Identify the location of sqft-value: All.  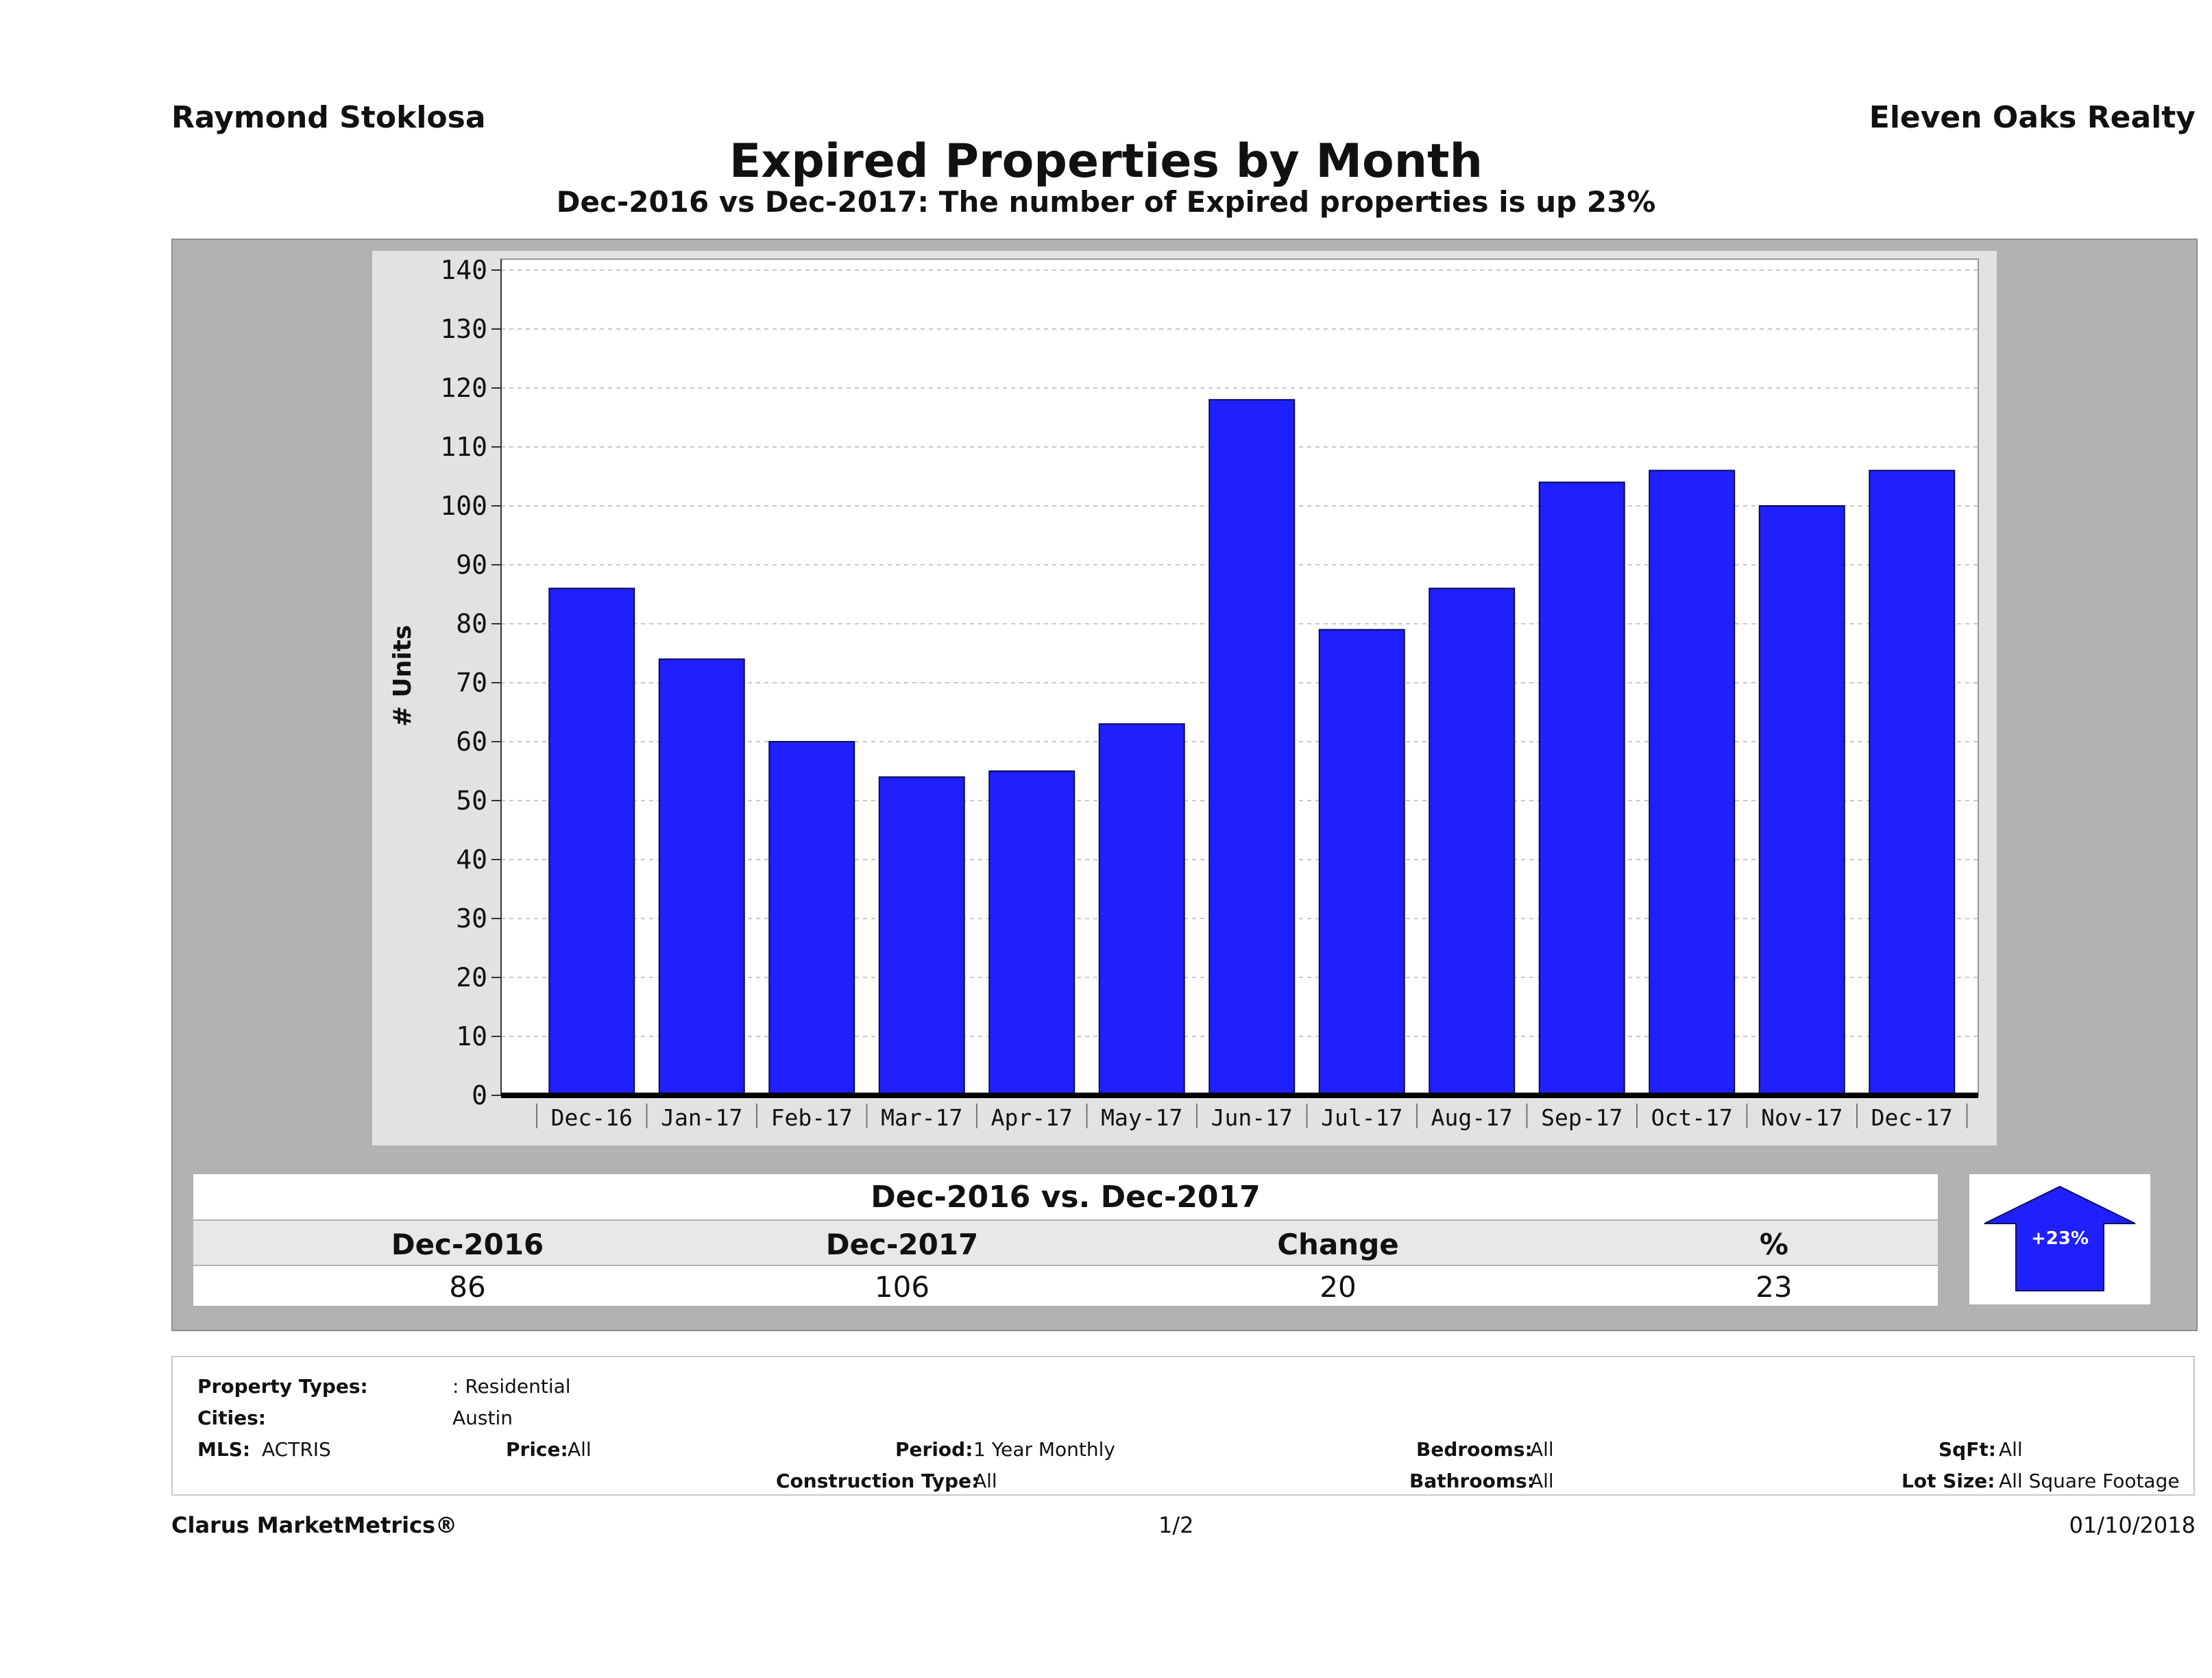
(2011, 1449).